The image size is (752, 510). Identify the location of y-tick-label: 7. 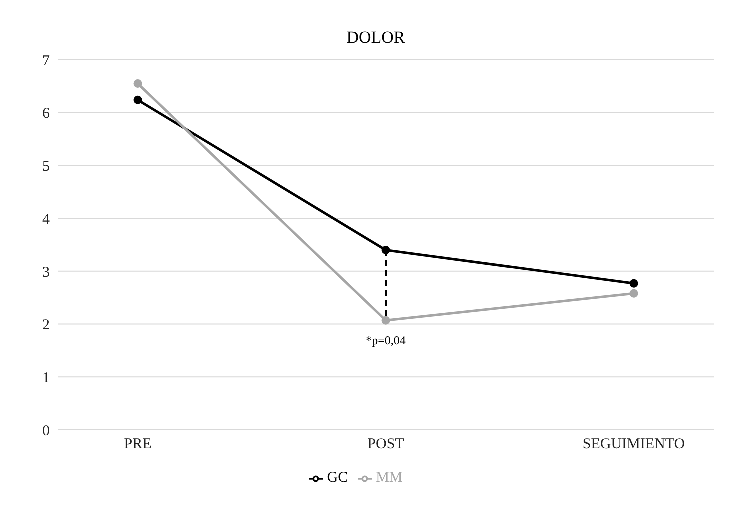
(46, 61).